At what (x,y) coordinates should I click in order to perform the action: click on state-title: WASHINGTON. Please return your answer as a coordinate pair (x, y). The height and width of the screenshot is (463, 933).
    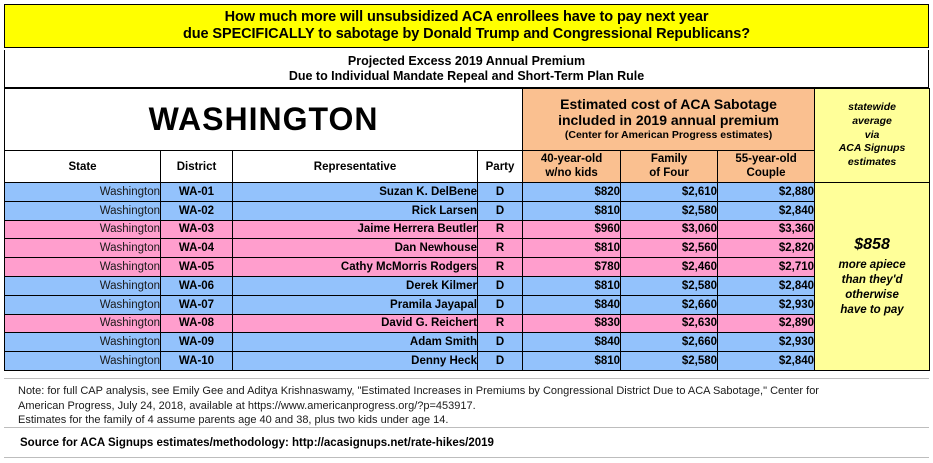
    Looking at the image, I should click on (263, 119).